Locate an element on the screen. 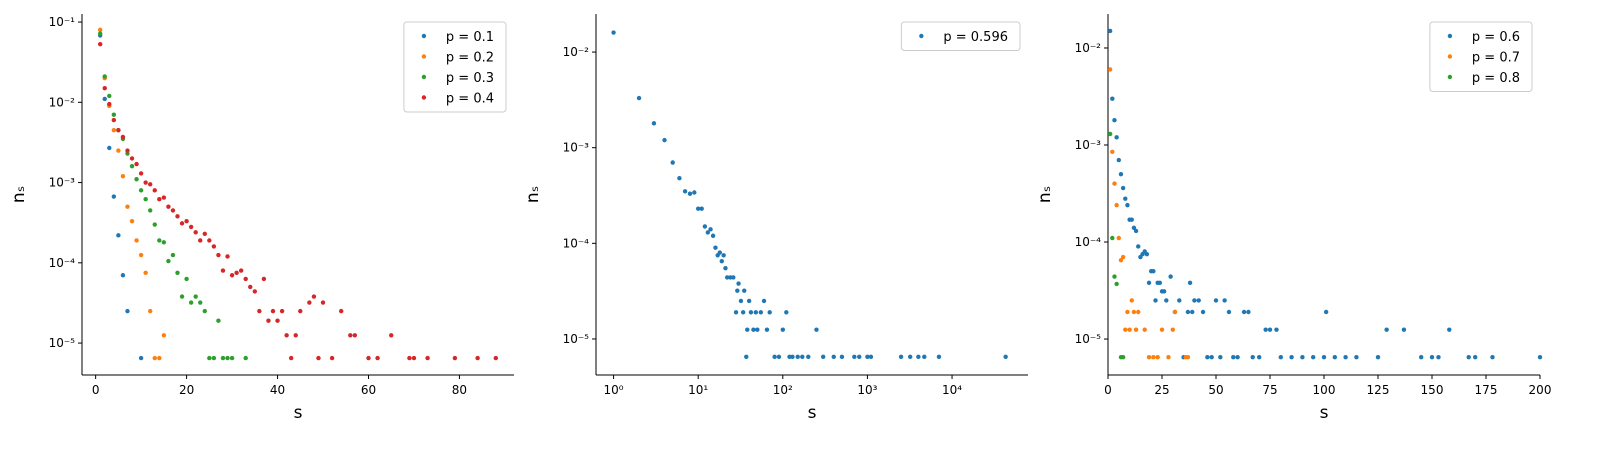  y-tick-label: 10⁻² is located at coordinates (576, 52).